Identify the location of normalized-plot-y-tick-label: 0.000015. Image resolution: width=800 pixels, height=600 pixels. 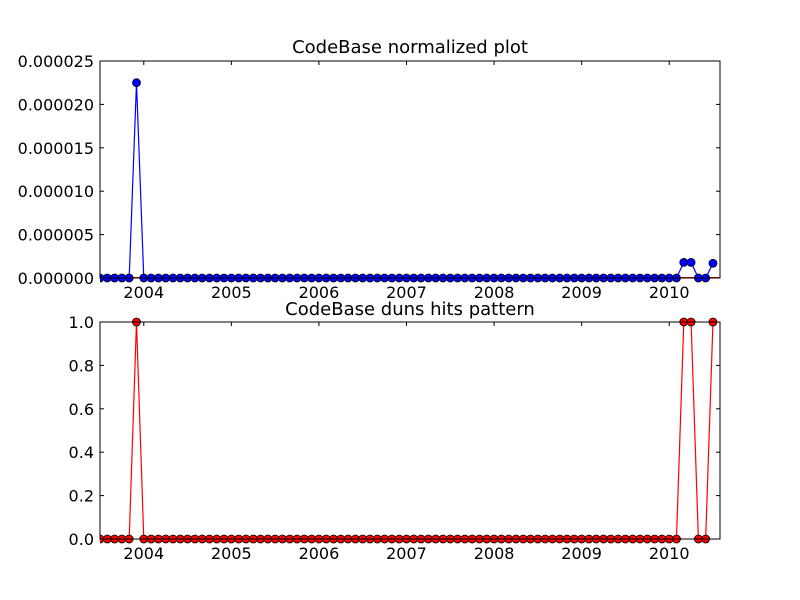
(56, 148).